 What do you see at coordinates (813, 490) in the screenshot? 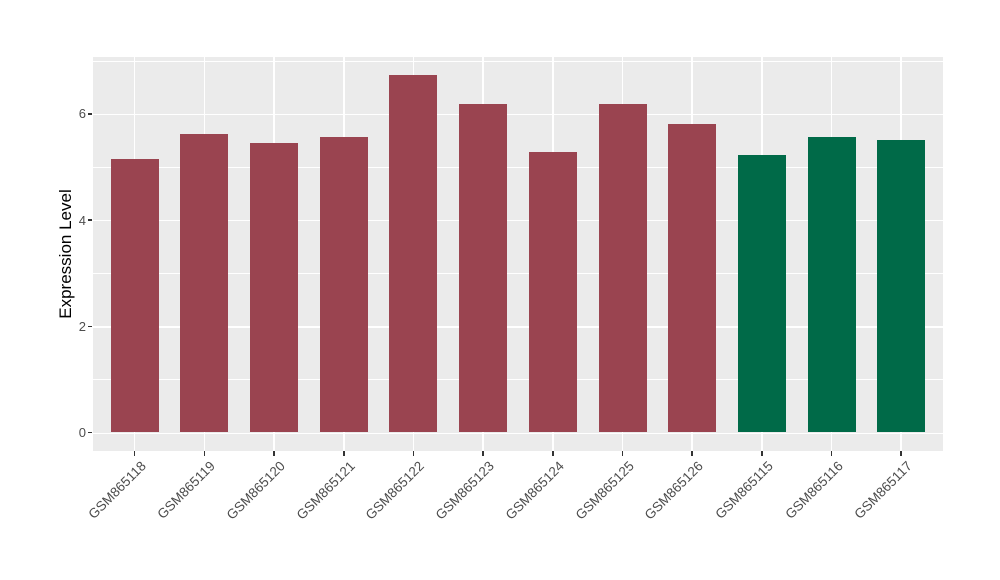
I see `x-tick-label-GSM865116: GSM865116` at bounding box center [813, 490].